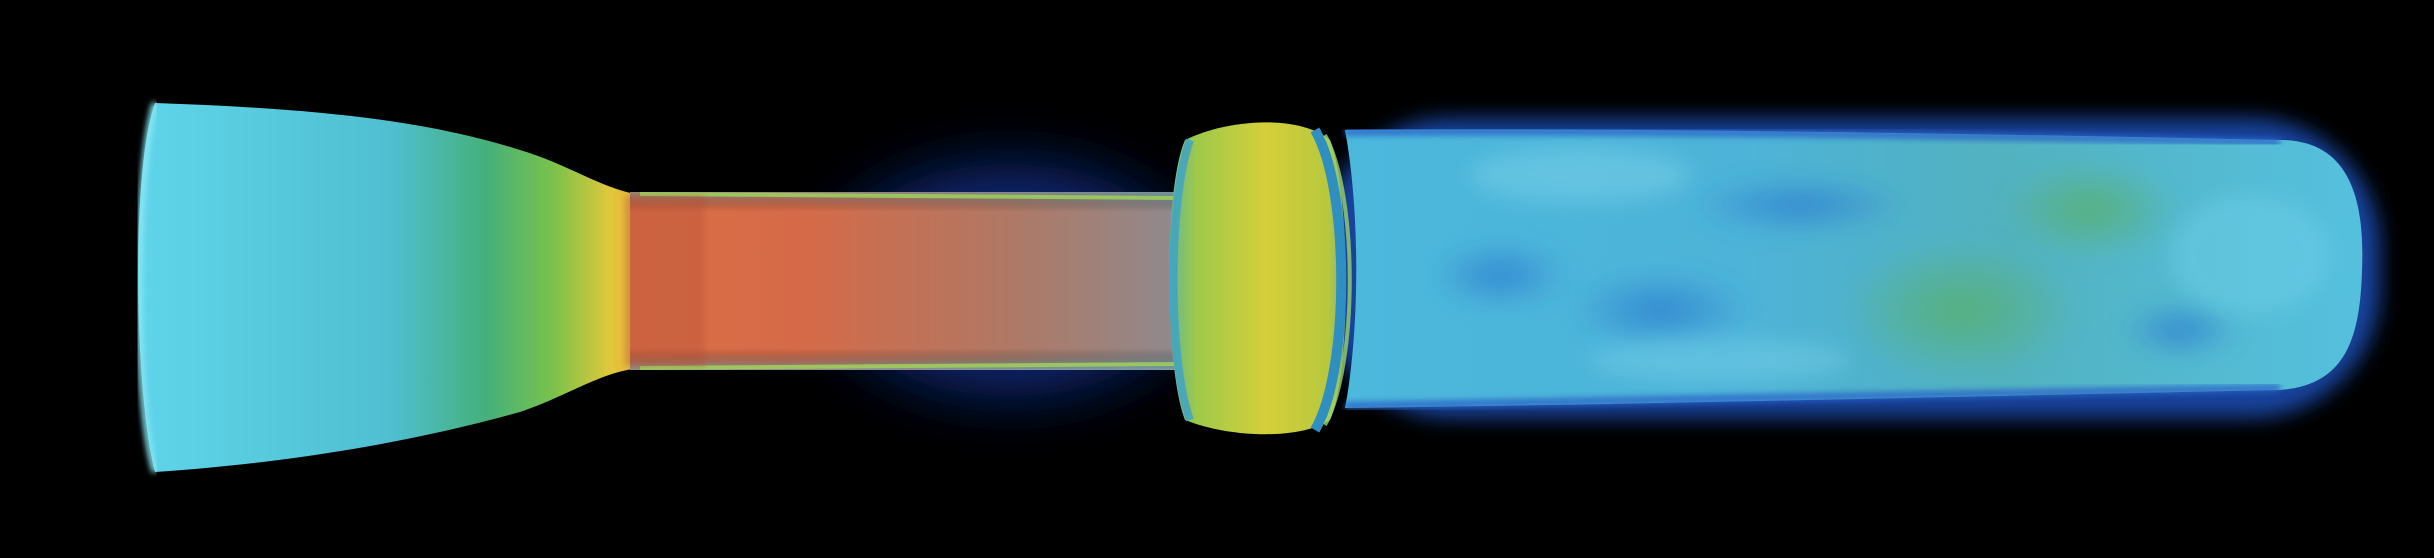 Image resolution: width=2434 pixels, height=558 pixels. Describe the element at coordinates (912, 196) in the screenshot. I see `core-jet-top-edge` at that location.